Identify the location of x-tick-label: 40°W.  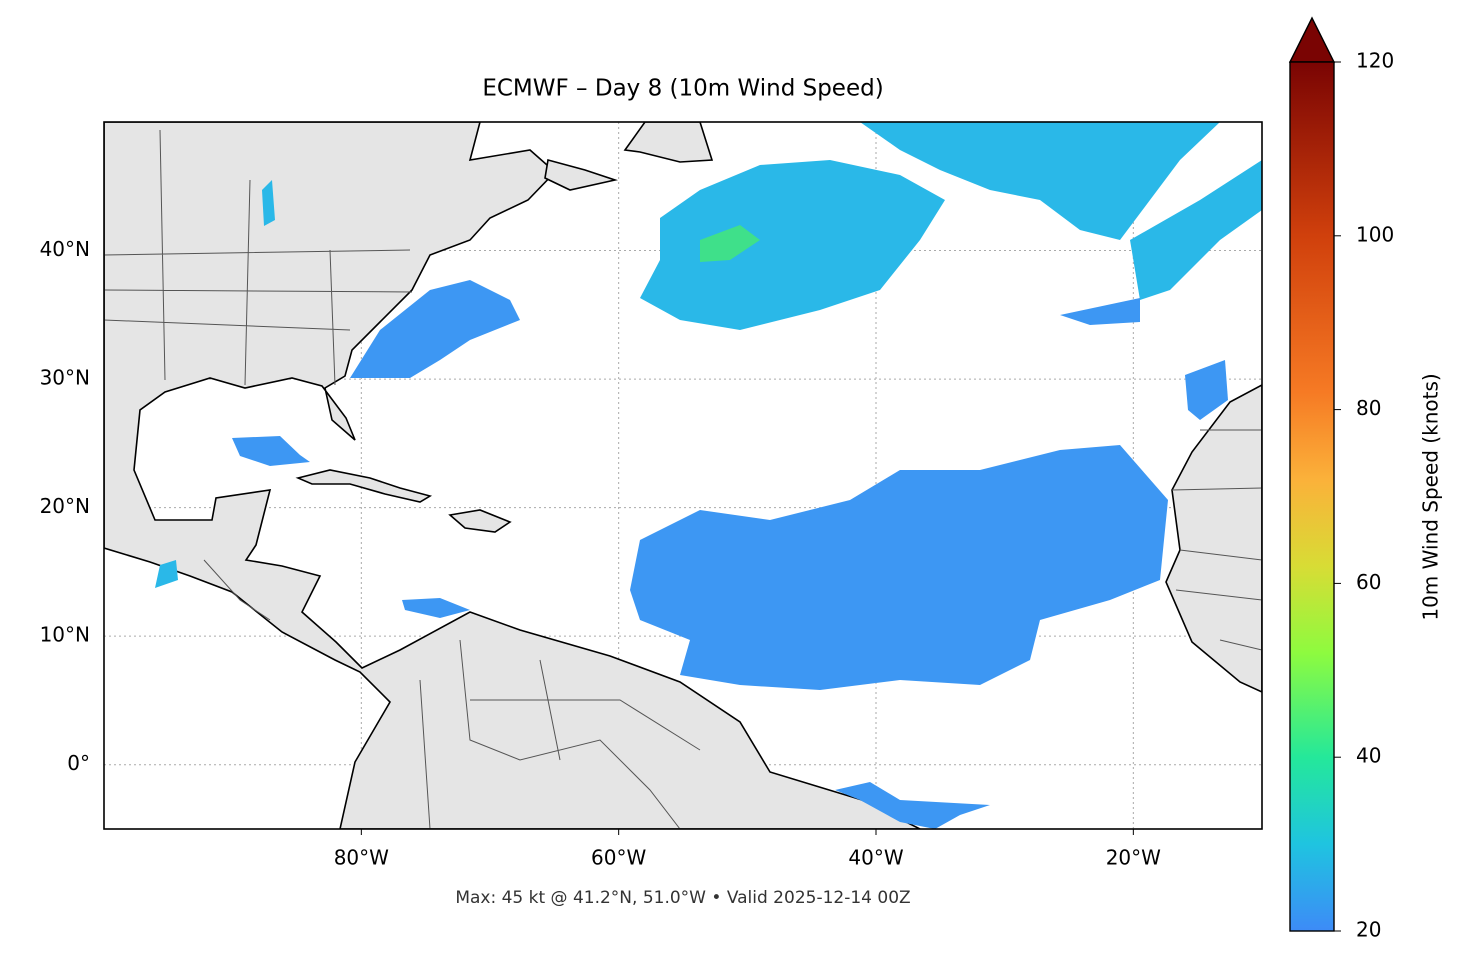
(875, 858).